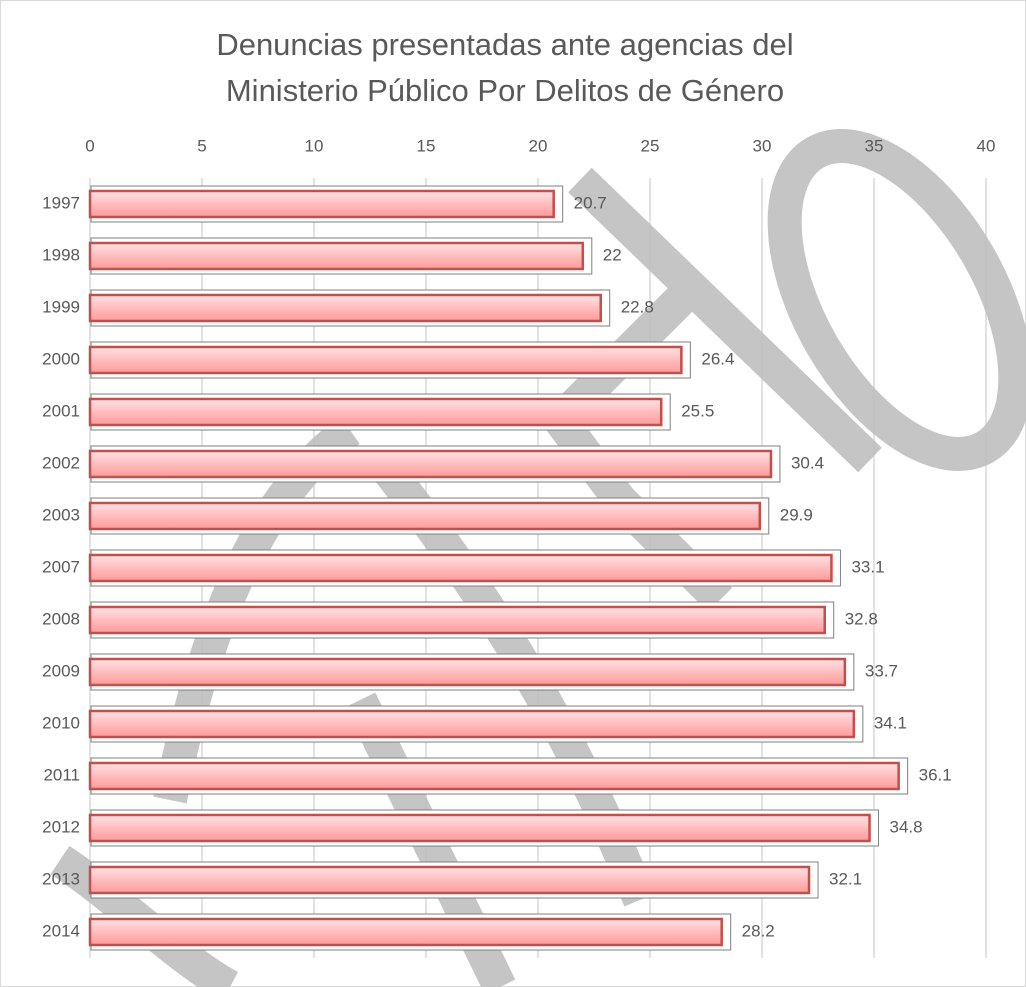  I want to click on chart-title: Denuncias presentadas ante agencias del, so click(504, 44).